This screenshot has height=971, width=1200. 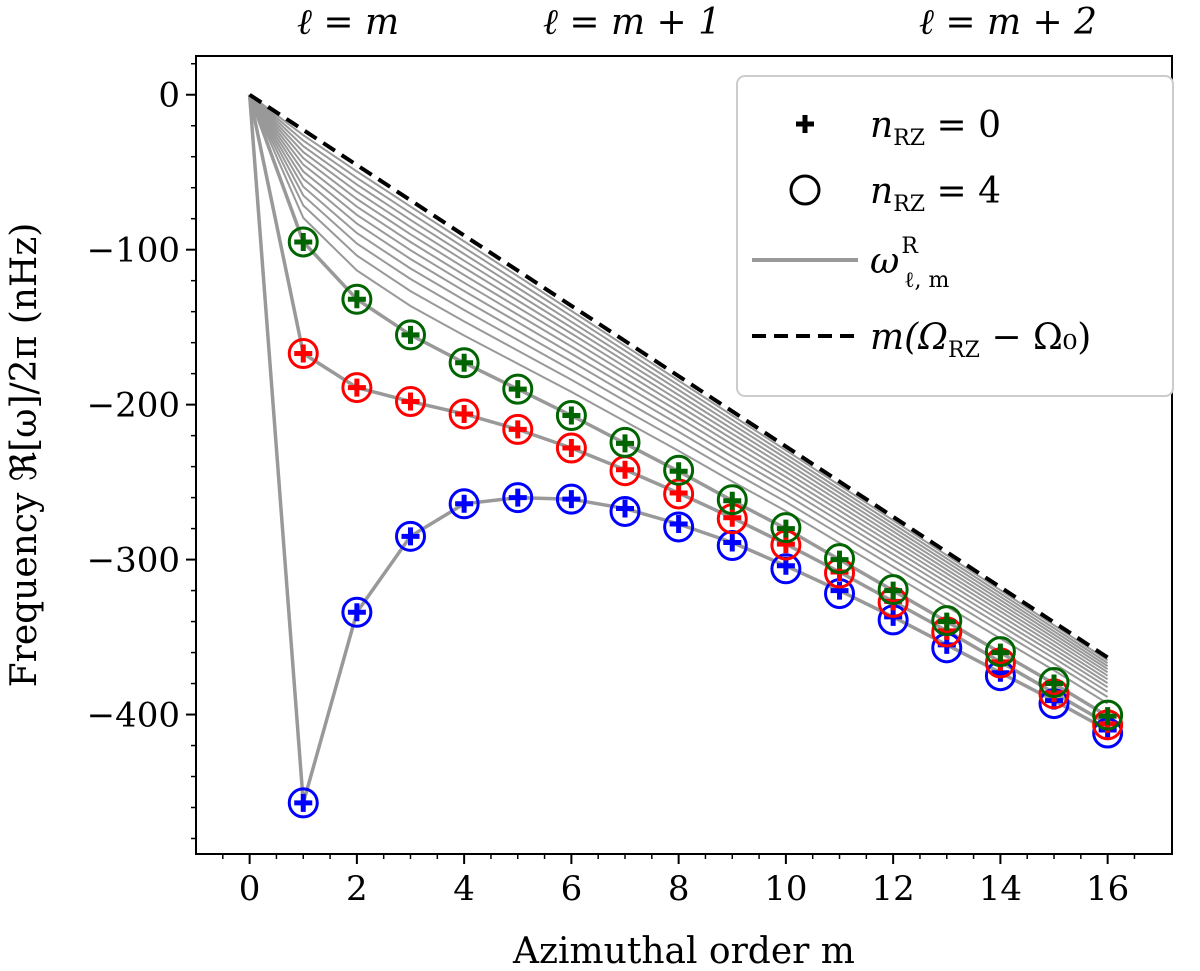 I want to click on circle-marker-l-eq-m-plus-2-m10, so click(x=786, y=528).